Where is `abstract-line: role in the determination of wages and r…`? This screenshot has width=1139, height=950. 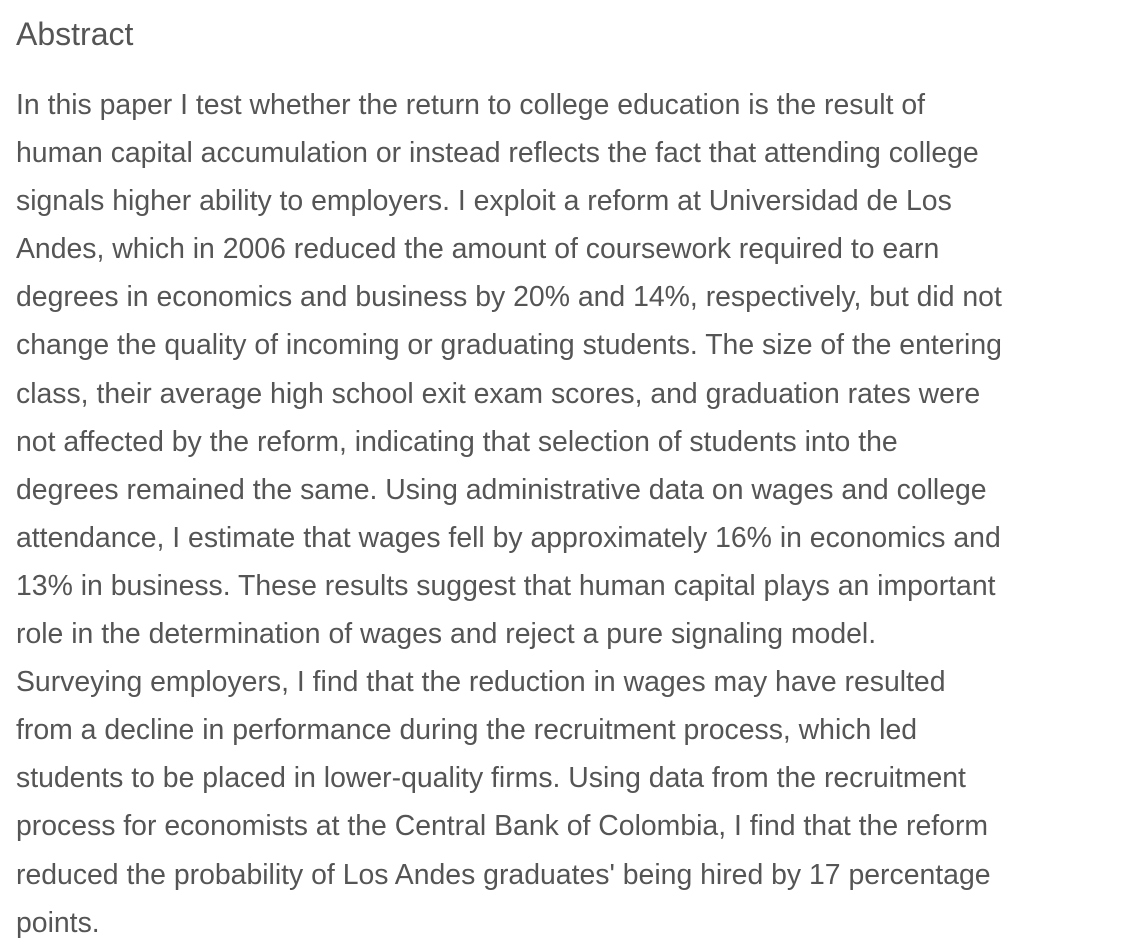
abstract-line: role in the determination of wages and r… is located at coordinates (446, 634).